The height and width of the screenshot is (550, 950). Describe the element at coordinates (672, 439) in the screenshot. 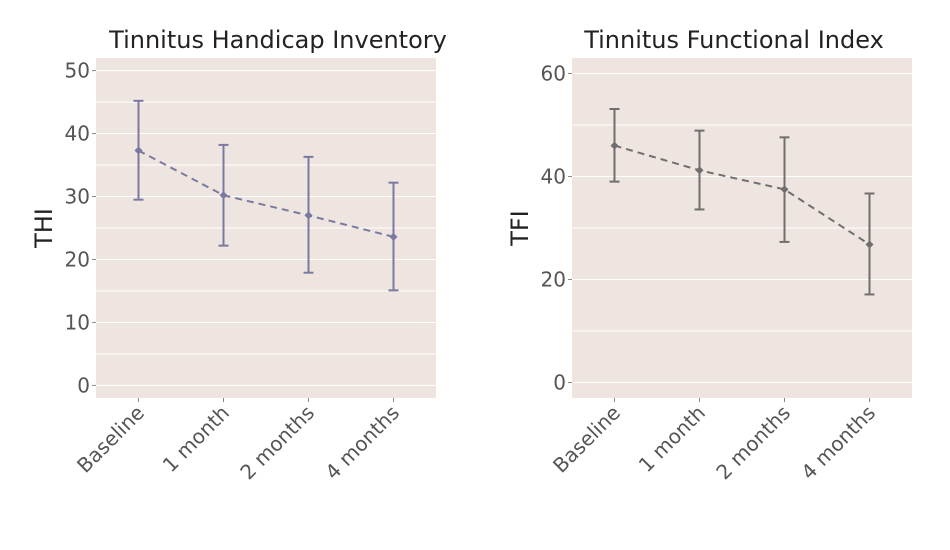

I see `tfi-xtick-label: 1 month` at that location.